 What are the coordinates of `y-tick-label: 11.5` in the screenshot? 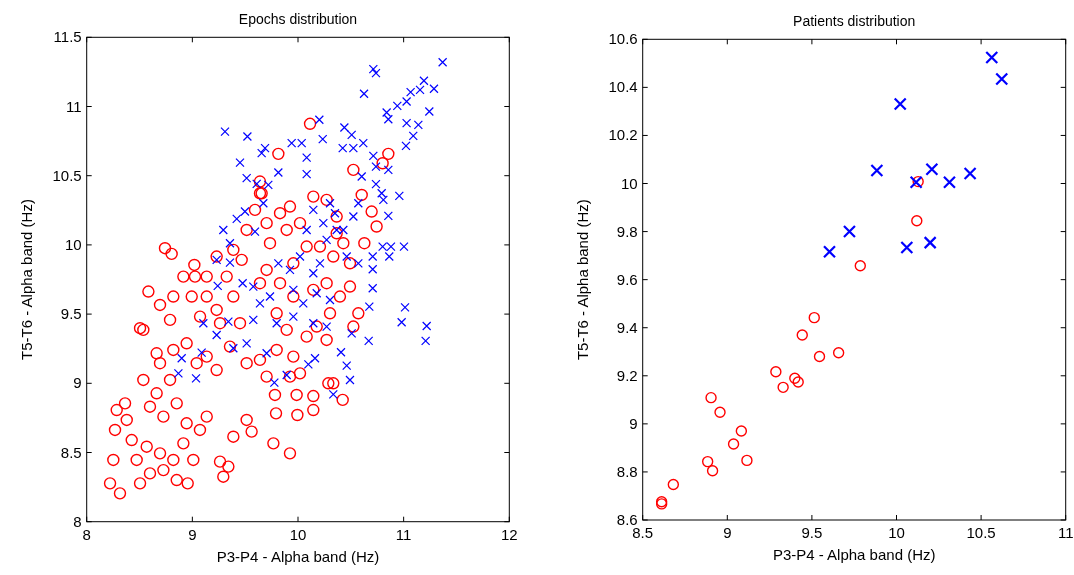 It's located at (67, 37).